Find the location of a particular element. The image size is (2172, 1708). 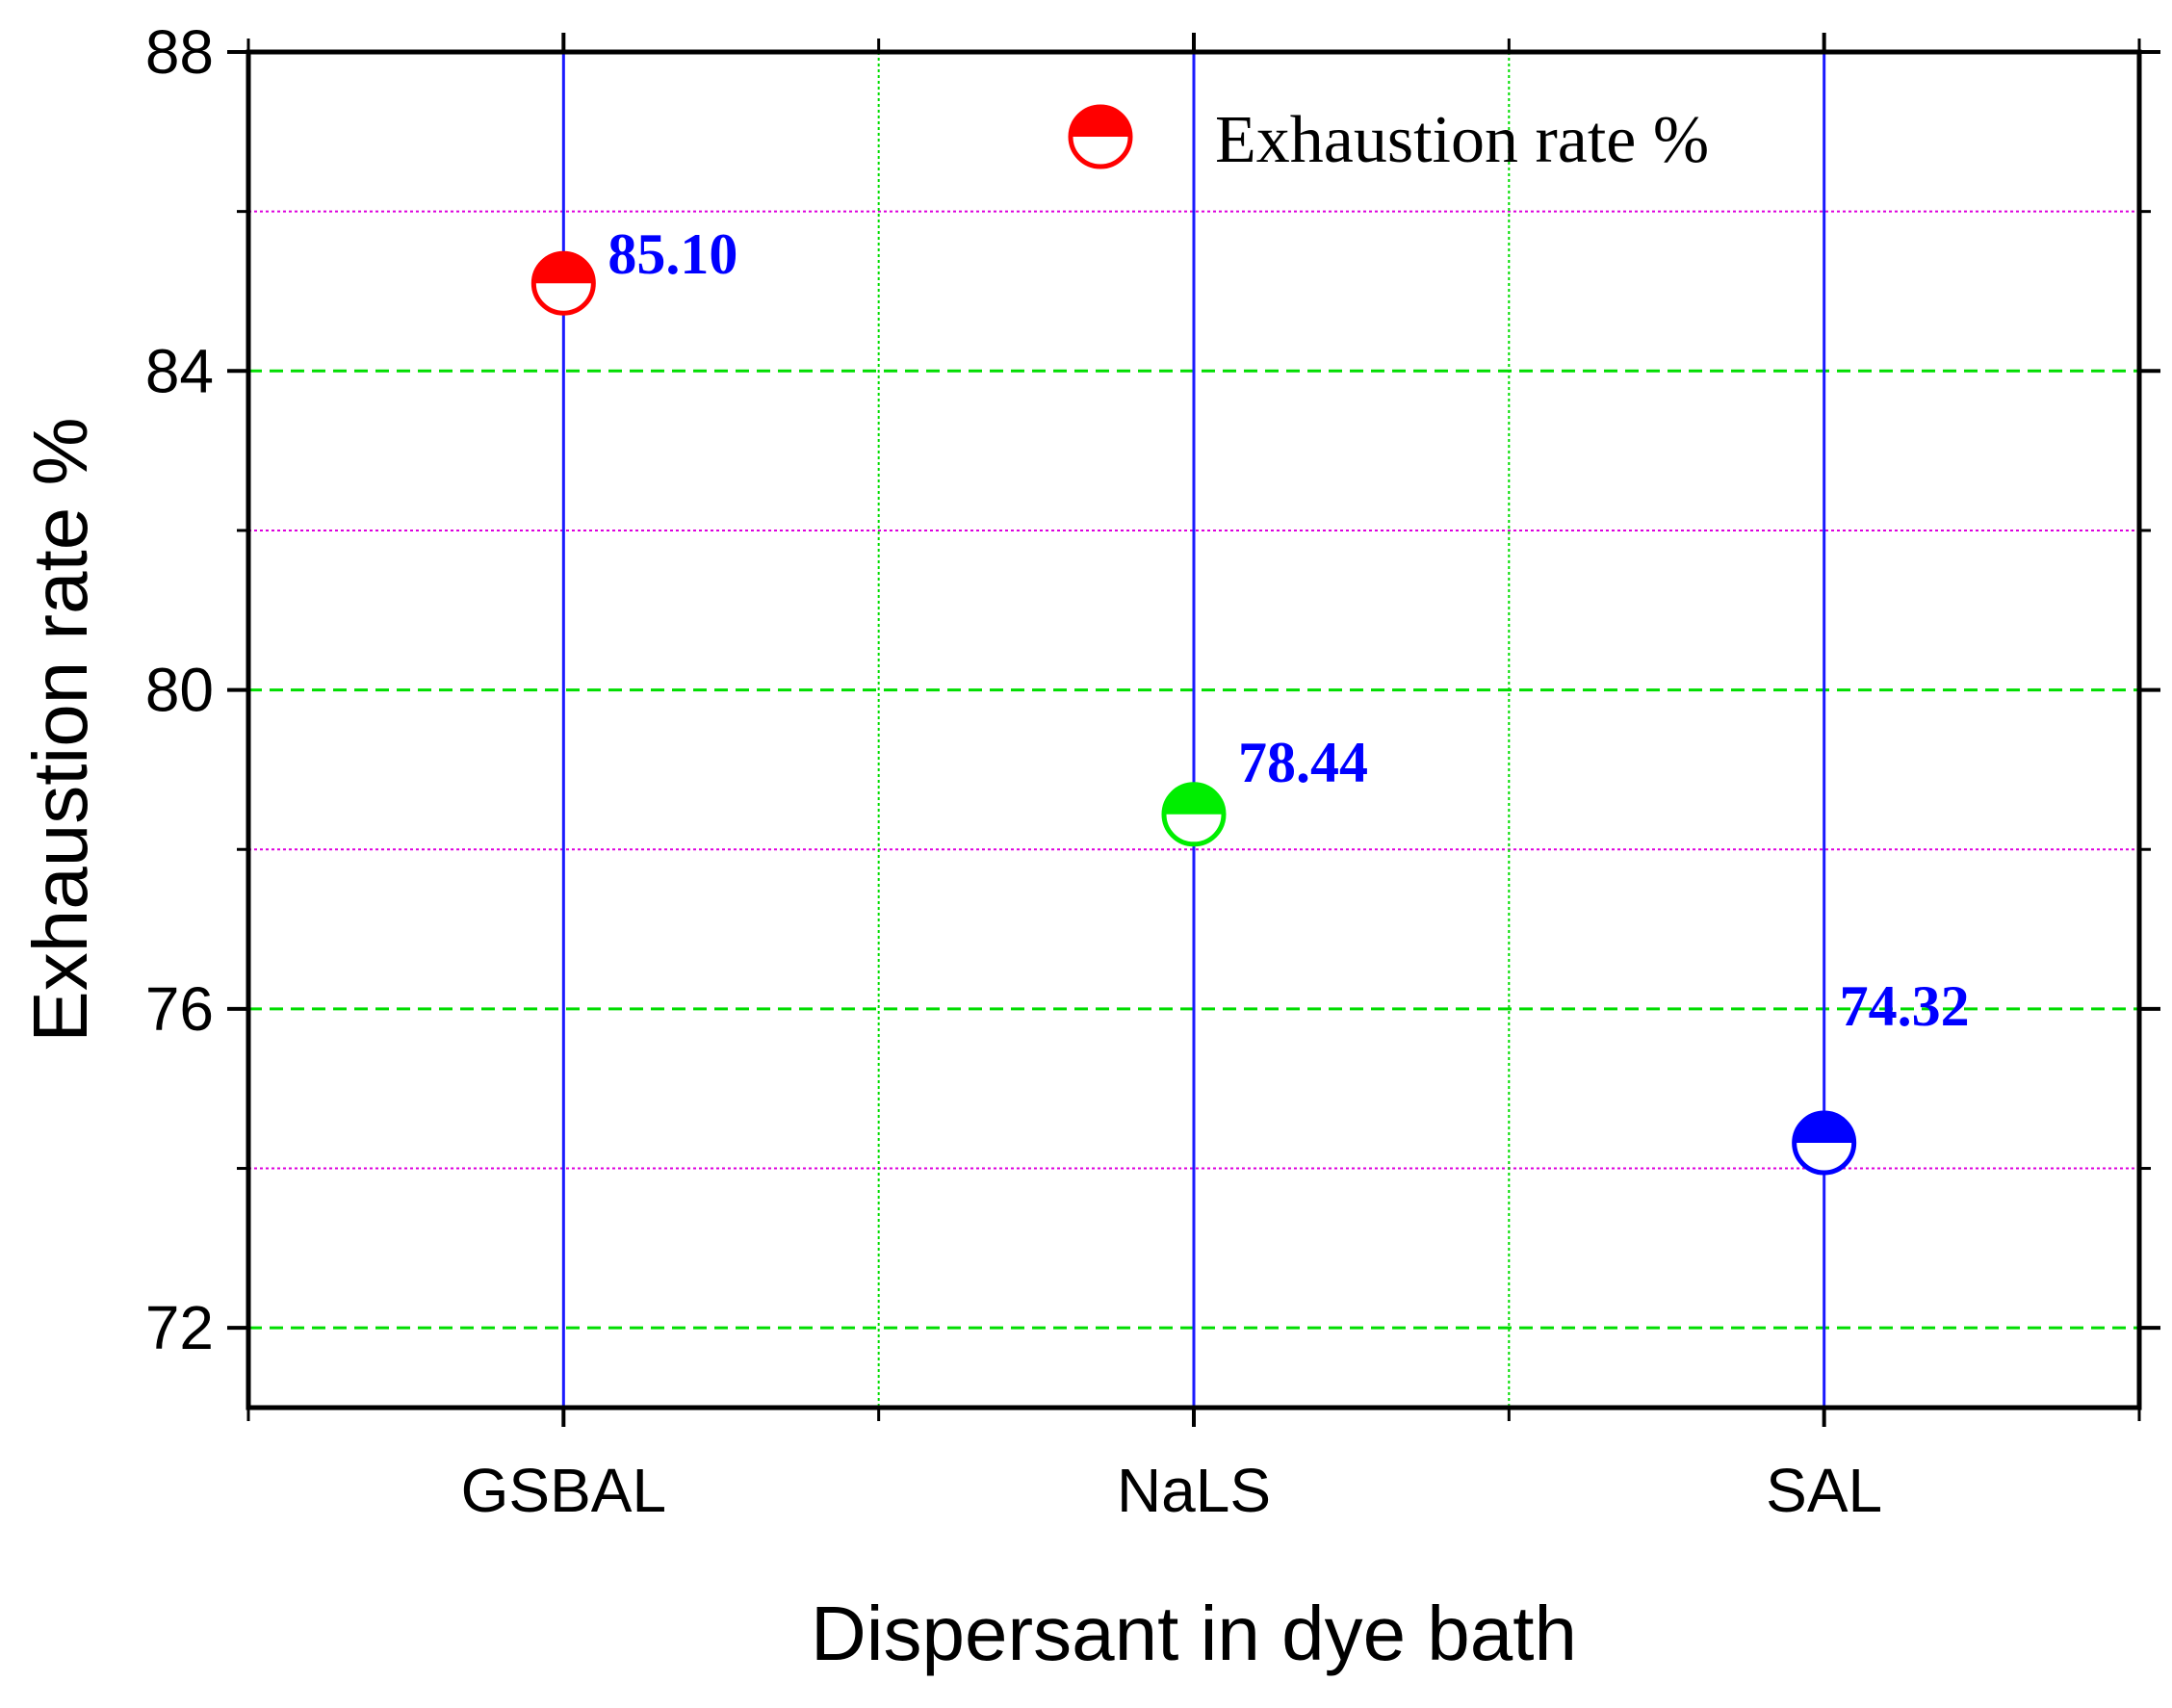

x-tick-label: SAL is located at coordinates (1824, 1490).